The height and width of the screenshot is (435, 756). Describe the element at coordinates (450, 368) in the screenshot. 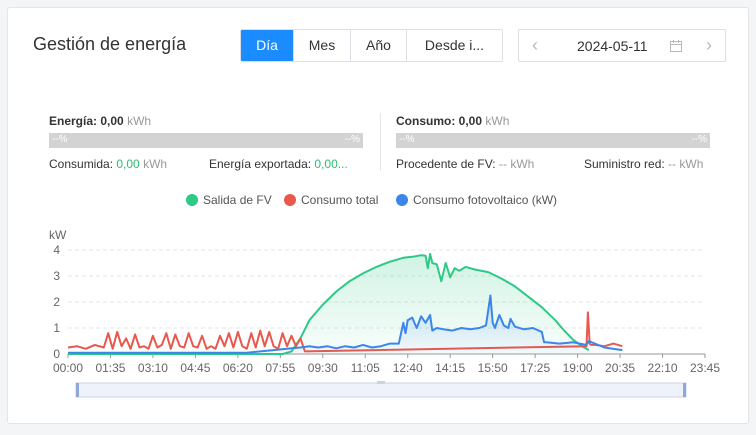

I see `x-tick-label: 14:15` at that location.